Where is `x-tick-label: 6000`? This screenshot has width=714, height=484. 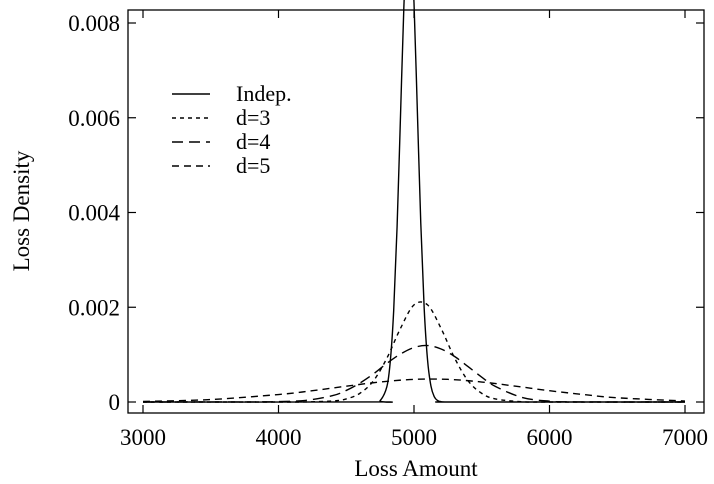 x-tick-label: 6000 is located at coordinates (550, 437).